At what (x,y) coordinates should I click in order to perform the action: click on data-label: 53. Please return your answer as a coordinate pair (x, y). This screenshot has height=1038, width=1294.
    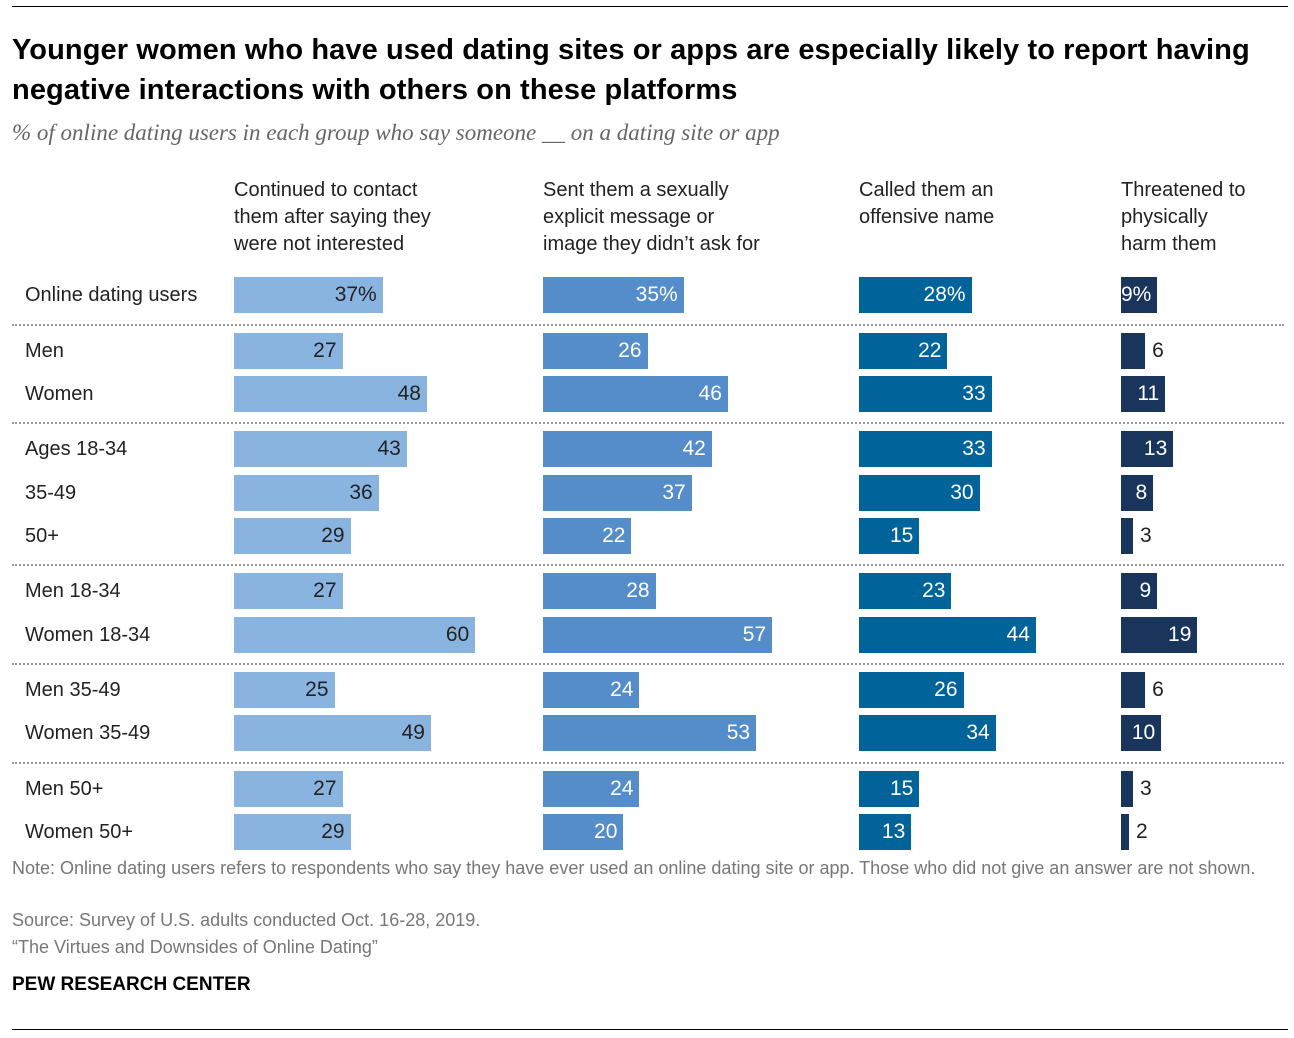
    Looking at the image, I should click on (738, 732).